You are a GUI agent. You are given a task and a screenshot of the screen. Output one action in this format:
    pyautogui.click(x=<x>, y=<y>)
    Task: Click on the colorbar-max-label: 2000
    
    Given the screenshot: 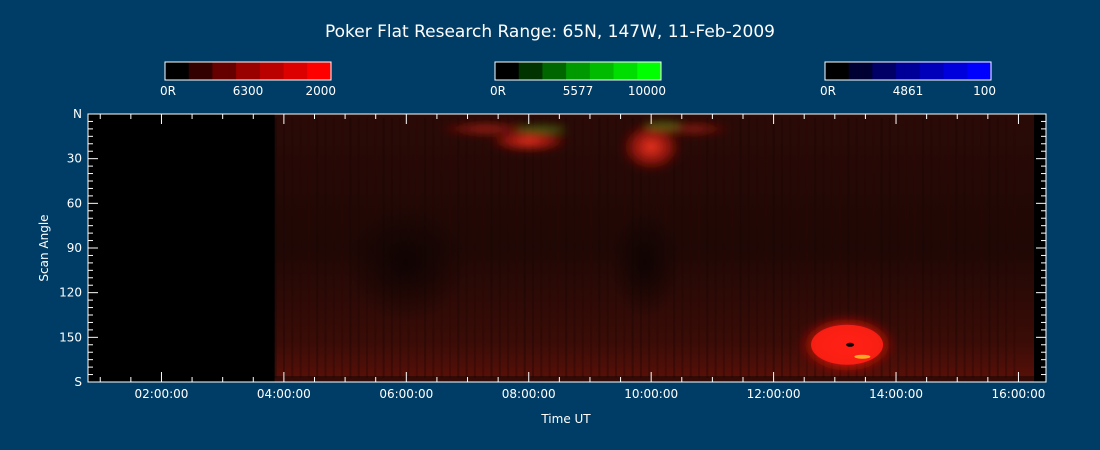 What is the action you would take?
    pyautogui.click(x=320, y=91)
    